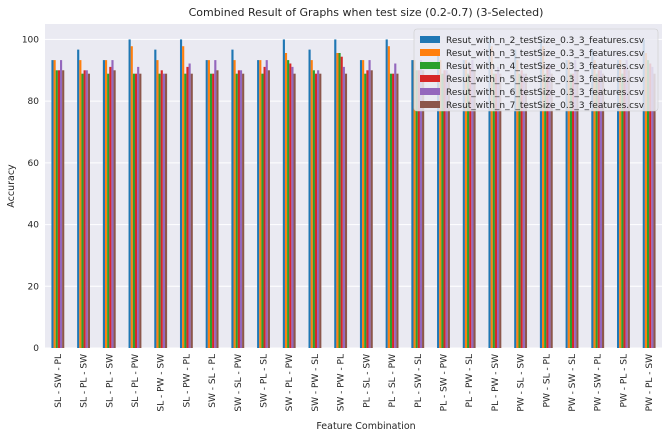  Describe the element at coordinates (11, 186) in the screenshot. I see `y-axis-label: Accuracy` at that location.